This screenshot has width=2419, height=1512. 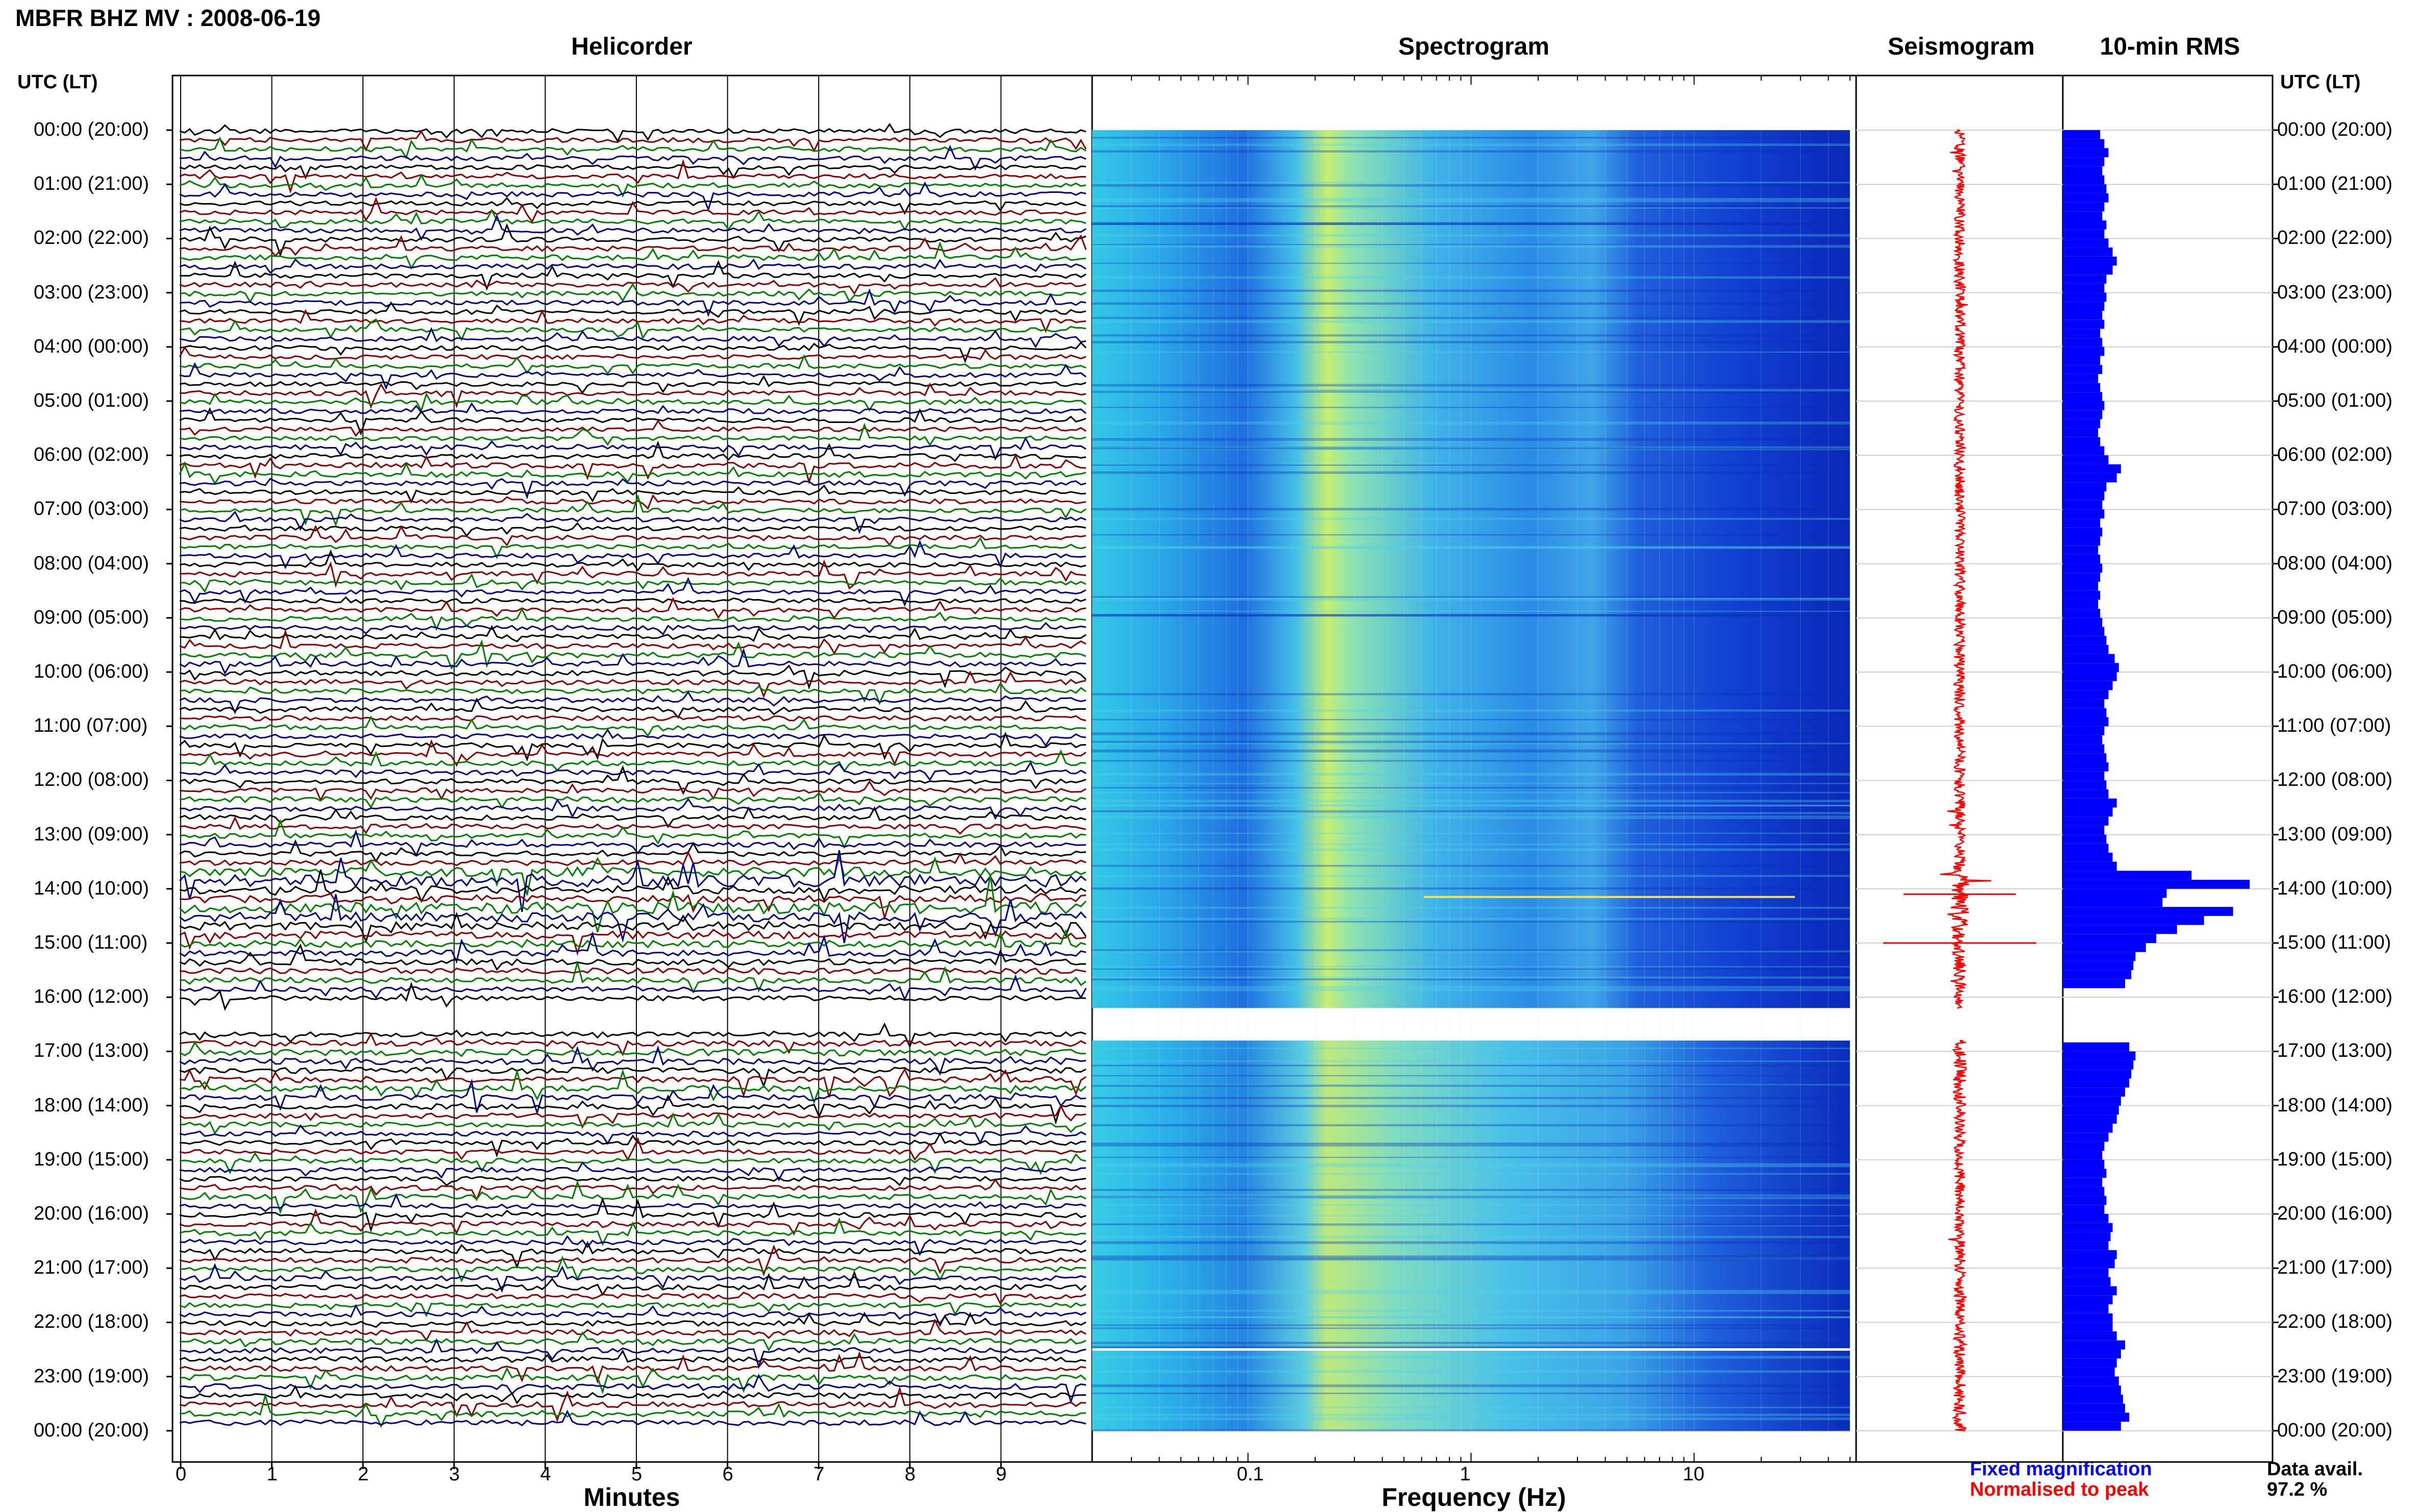 What do you see at coordinates (91, 726) in the screenshot?
I see `hour-label-left: 11:00 (07:00)` at bounding box center [91, 726].